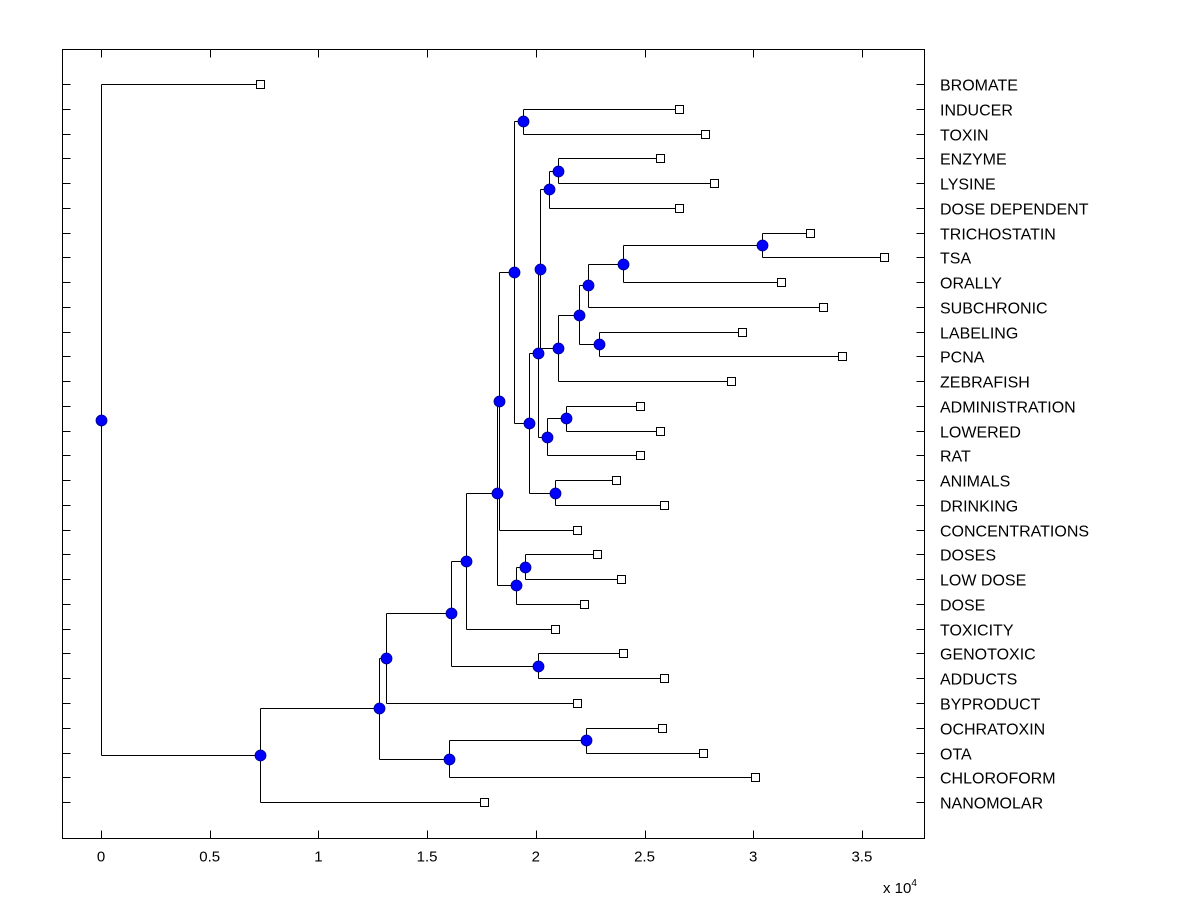  Describe the element at coordinates (753, 857) in the screenshot. I see `x-tick-label: 3` at that location.